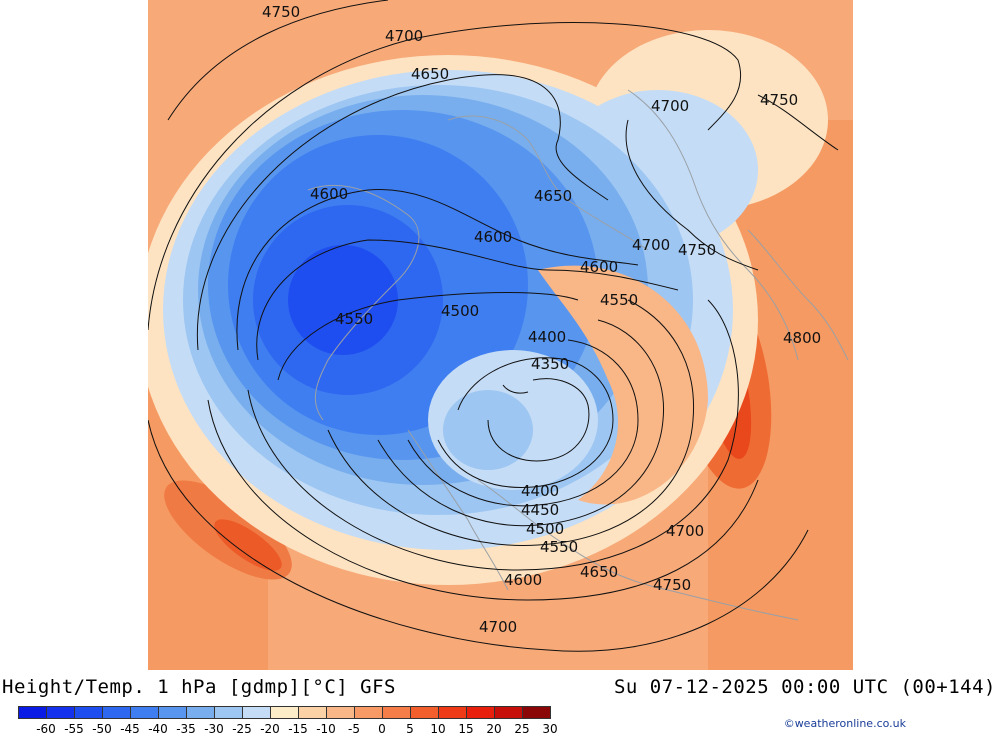 Image resolution: width=1000 pixels, height=736 pixels. I want to click on legend-tick-label: -10, so click(326, 729).